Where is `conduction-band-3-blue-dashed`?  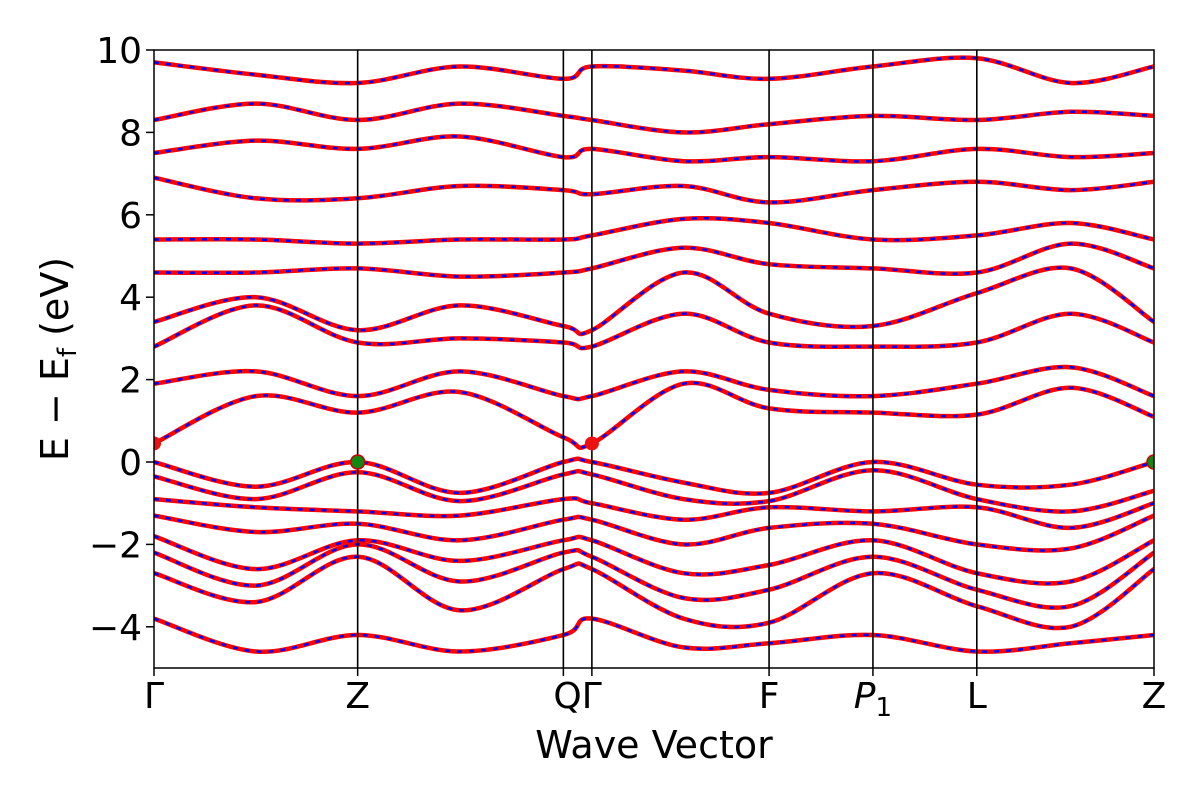
conduction-band-3-blue-dashed is located at coordinates (654, 327).